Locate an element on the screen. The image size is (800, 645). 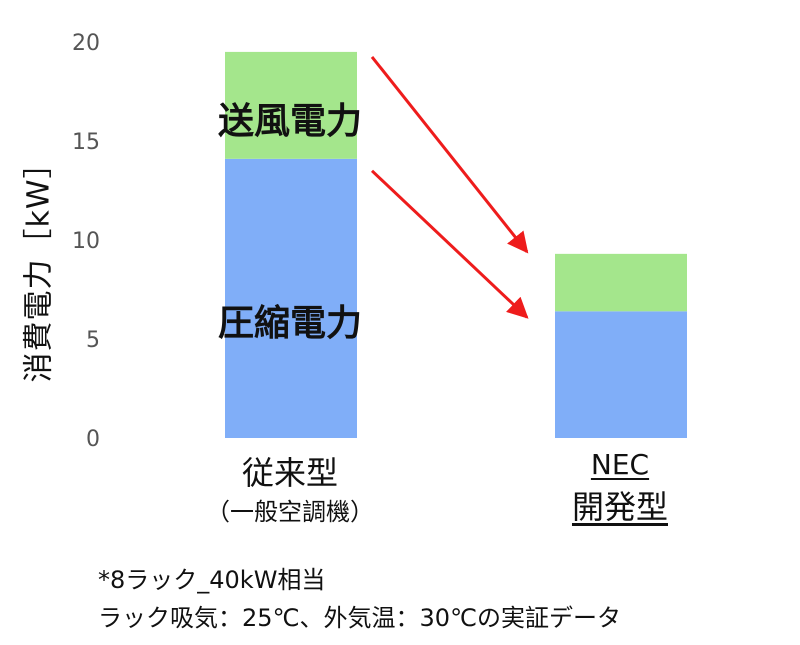
y-axis: 0 5 10 15 20 is located at coordinates (86, 241).